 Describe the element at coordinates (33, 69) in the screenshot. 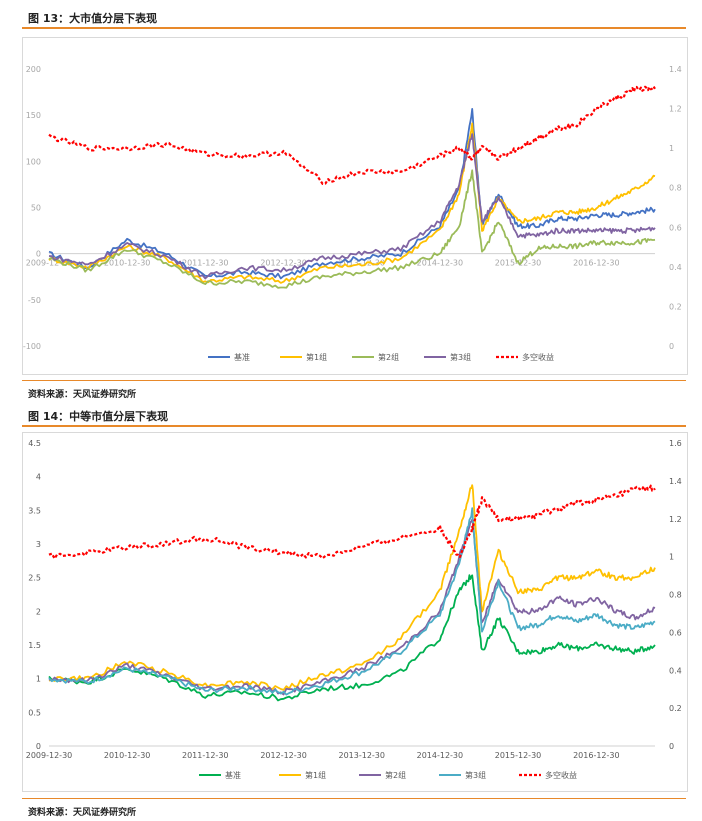

I see `y-tick-left: 200` at that location.